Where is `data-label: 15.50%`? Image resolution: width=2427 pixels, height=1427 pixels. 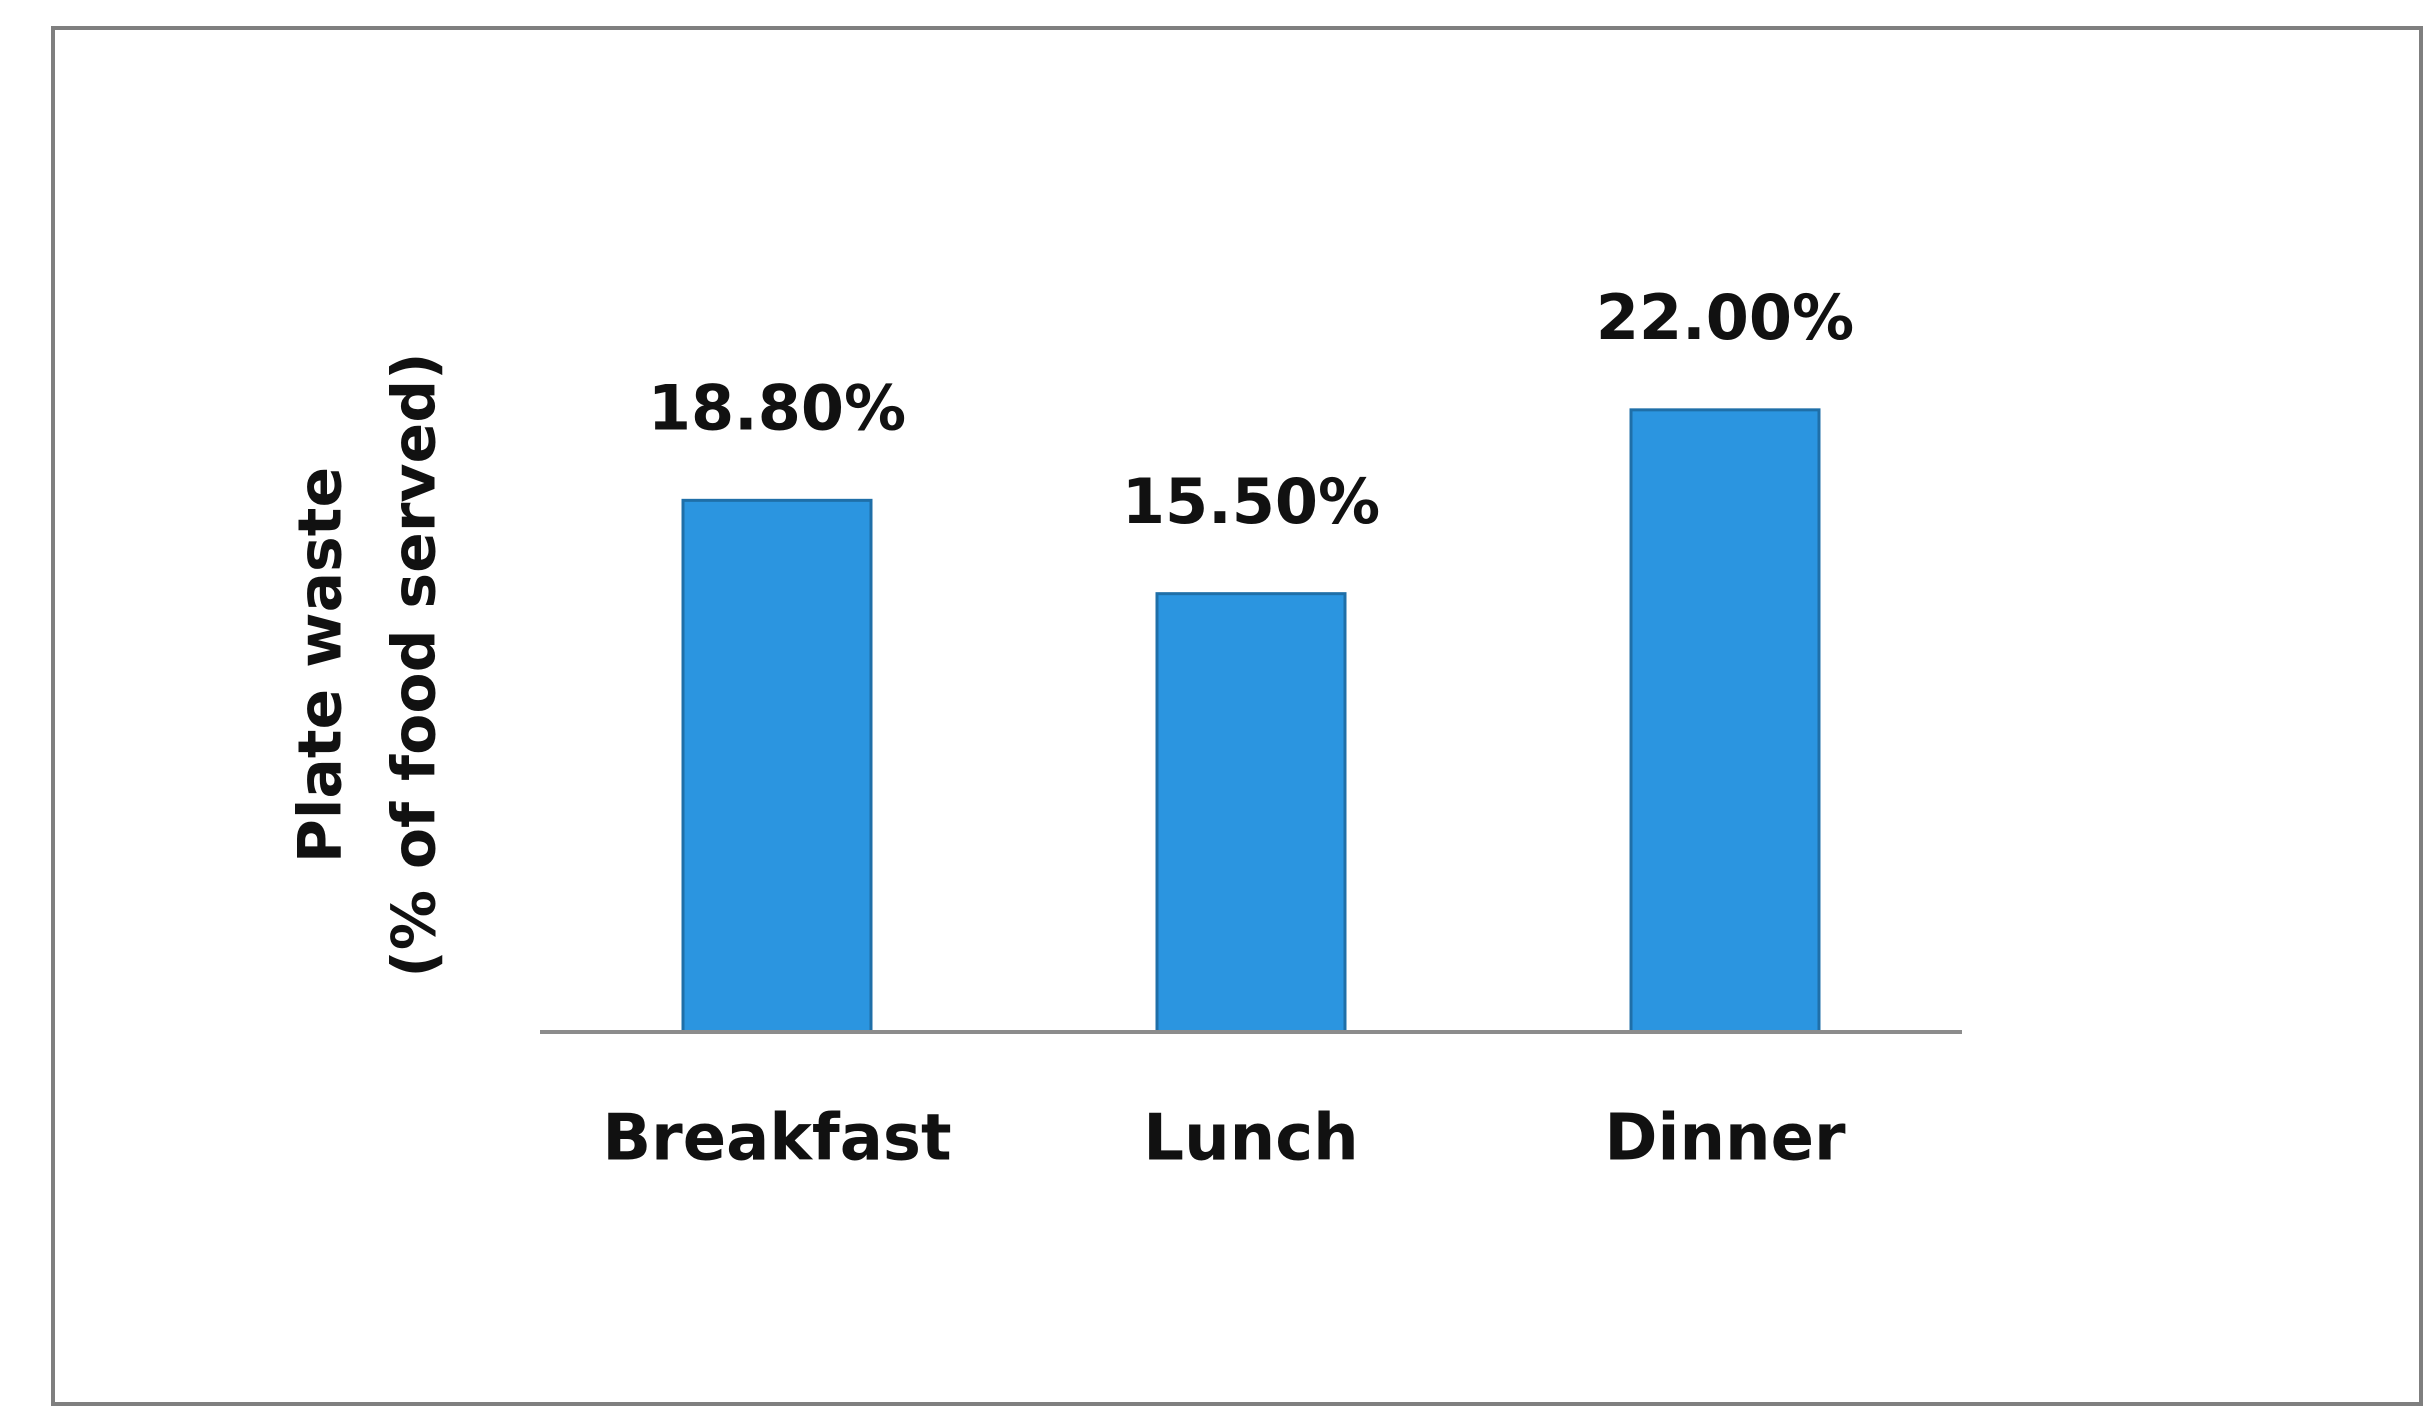 data-label: 15.50% is located at coordinates (1251, 501).